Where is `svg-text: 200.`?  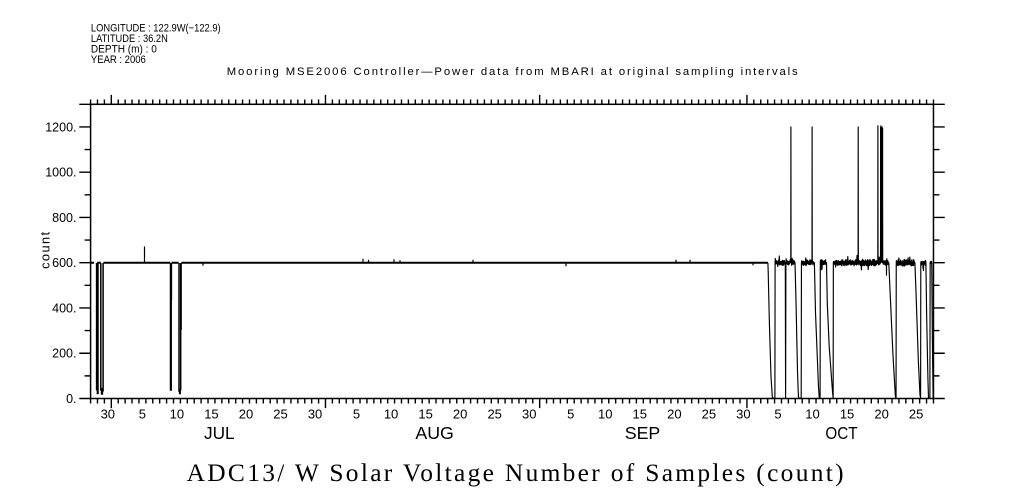
svg-text: 200. is located at coordinates (64, 354).